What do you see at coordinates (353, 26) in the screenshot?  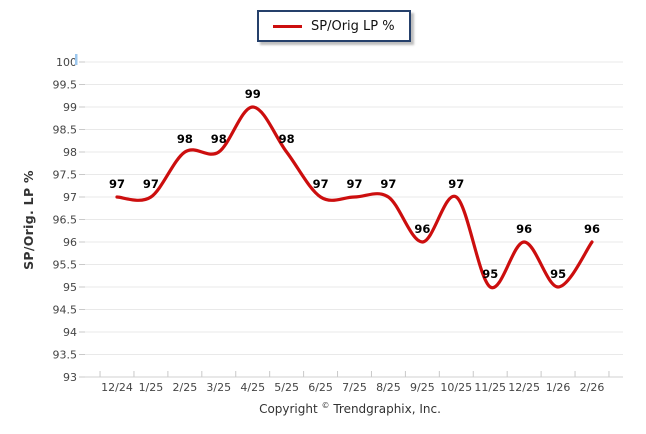 I see `legend-label: SP/Orig LP %` at bounding box center [353, 26].